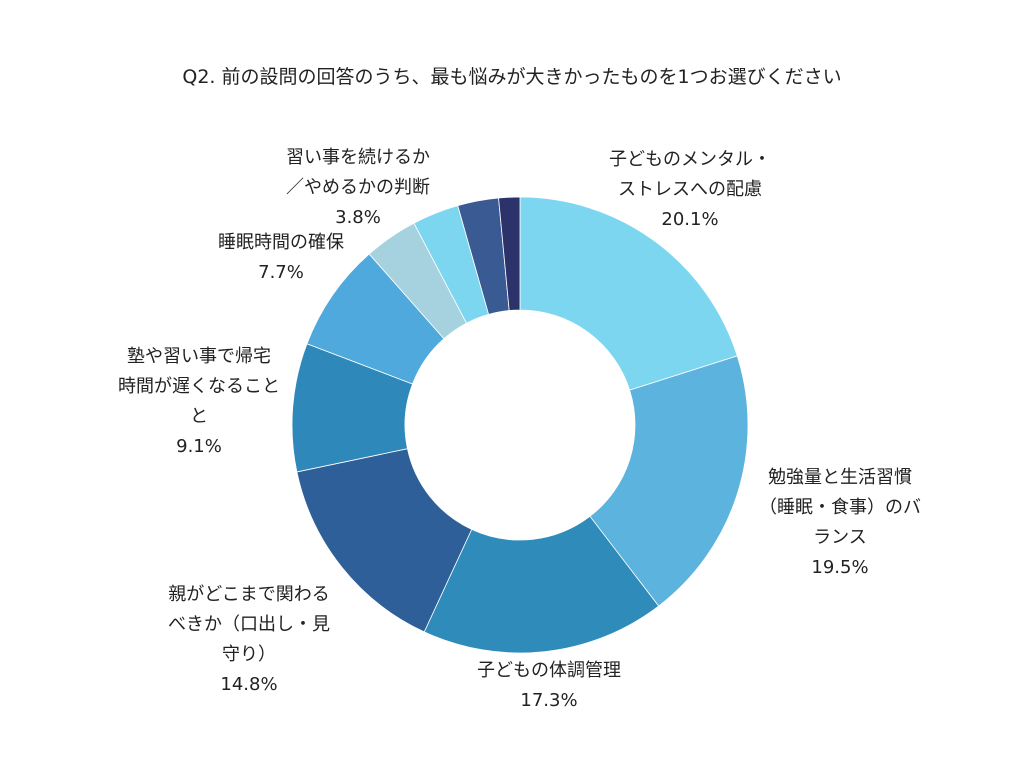 This screenshot has height=768, width=1024. What do you see at coordinates (690, 159) in the screenshot?
I see `label-line: 子どものメンタル・` at bounding box center [690, 159].